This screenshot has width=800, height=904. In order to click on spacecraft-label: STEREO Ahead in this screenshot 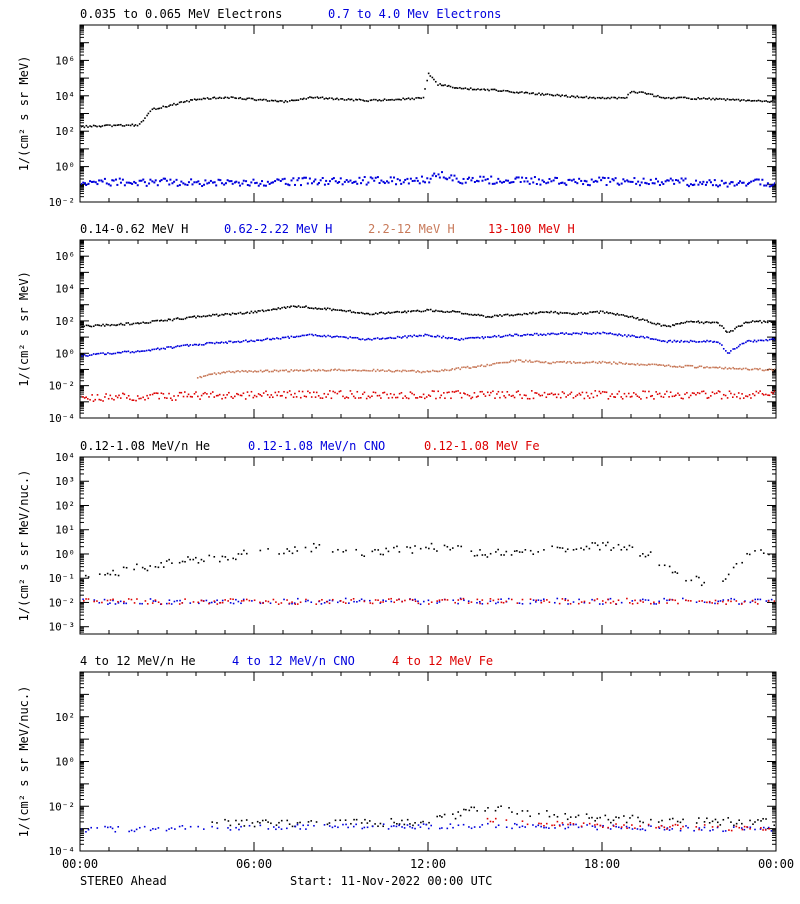, I will do `click(123, 881)`.